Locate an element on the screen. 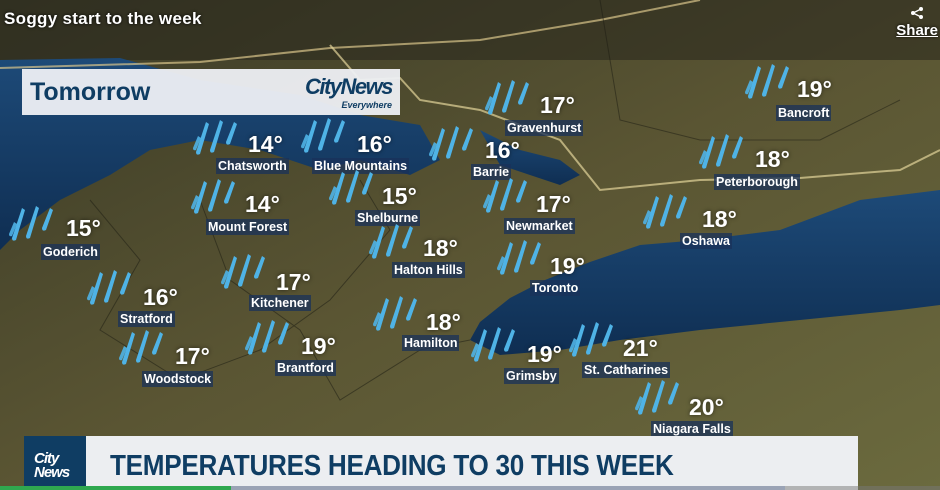  buffered-bar is located at coordinates (392, 488).